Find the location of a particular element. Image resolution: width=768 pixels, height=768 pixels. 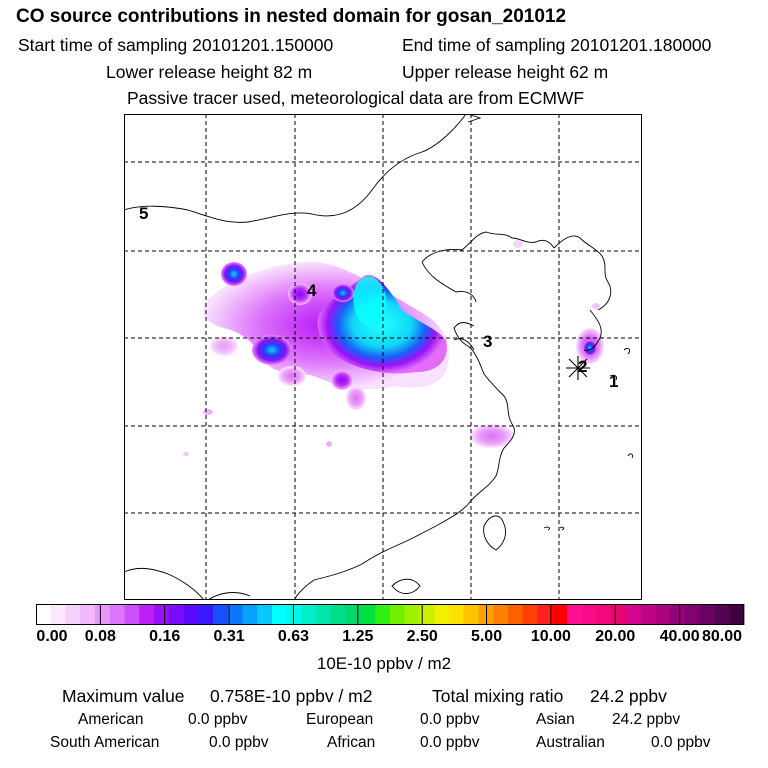

max-label: Maximum value is located at coordinates (123, 696).